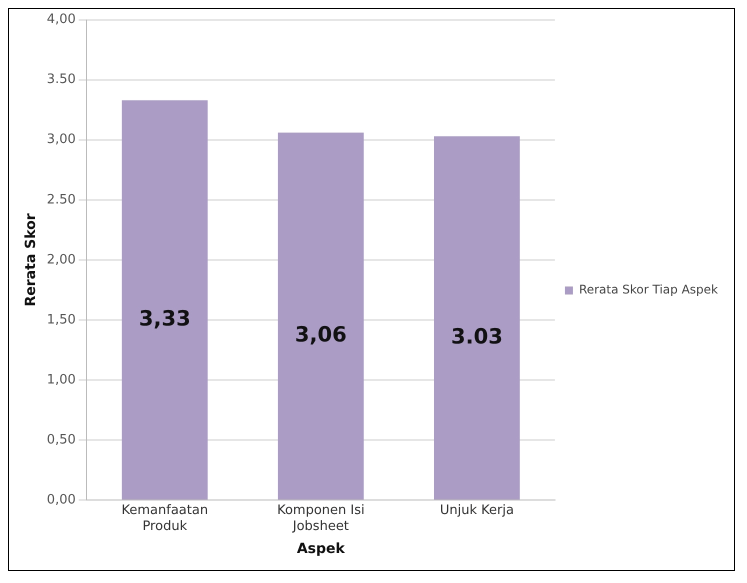 This screenshot has height=583, width=747. Describe the element at coordinates (61, 380) in the screenshot. I see `y-tick-label: 1,00` at that location.